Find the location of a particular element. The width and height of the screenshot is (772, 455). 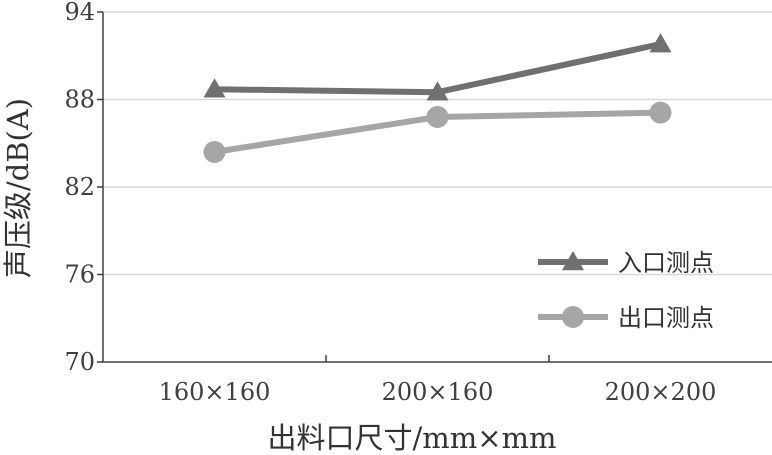

y-tick-label-76: 76 is located at coordinates (79, 275).